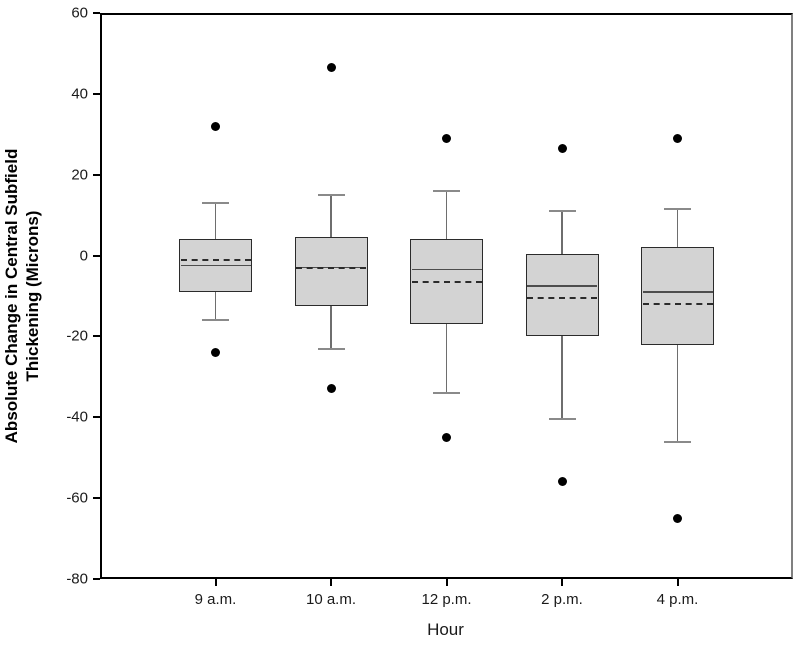  What do you see at coordinates (77, 336) in the screenshot?
I see `y-tick-label: -20` at bounding box center [77, 336].